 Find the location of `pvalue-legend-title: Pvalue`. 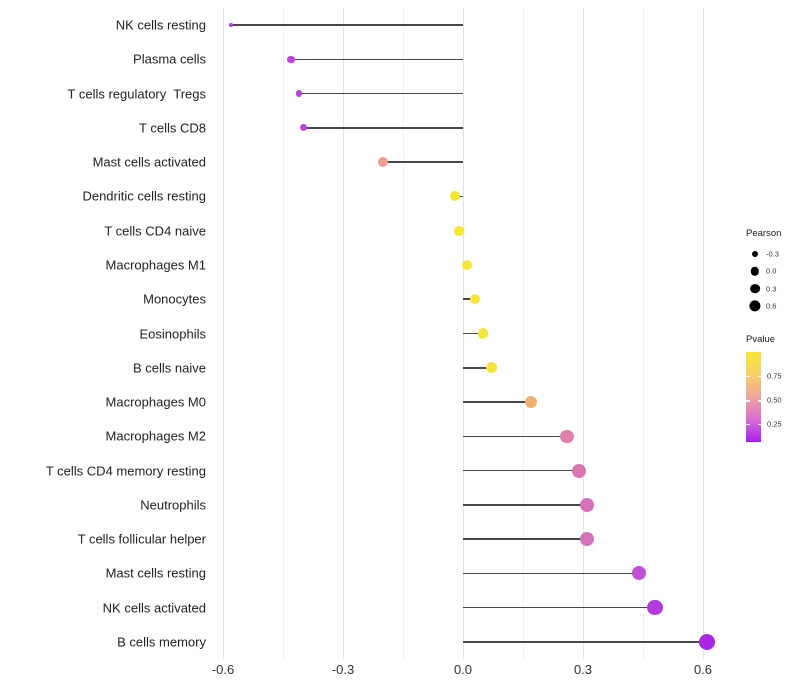

pvalue-legend-title: Pvalue is located at coordinates (761, 339).